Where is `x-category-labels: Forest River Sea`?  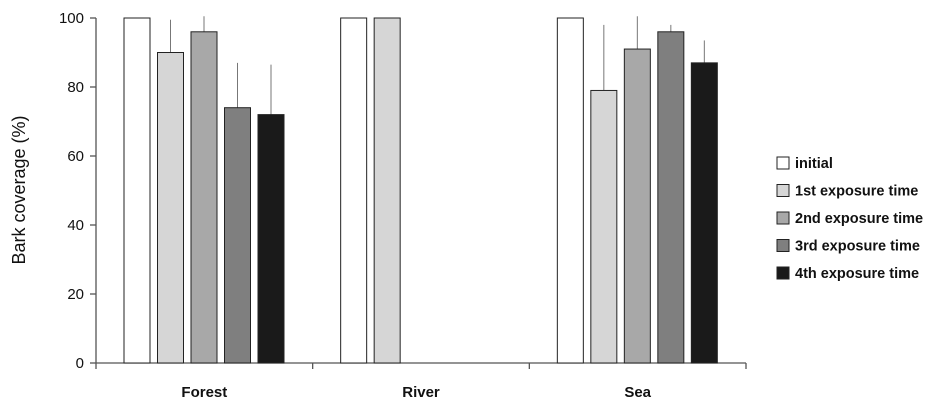 x-category-labels: Forest River Sea is located at coordinates (416, 392).